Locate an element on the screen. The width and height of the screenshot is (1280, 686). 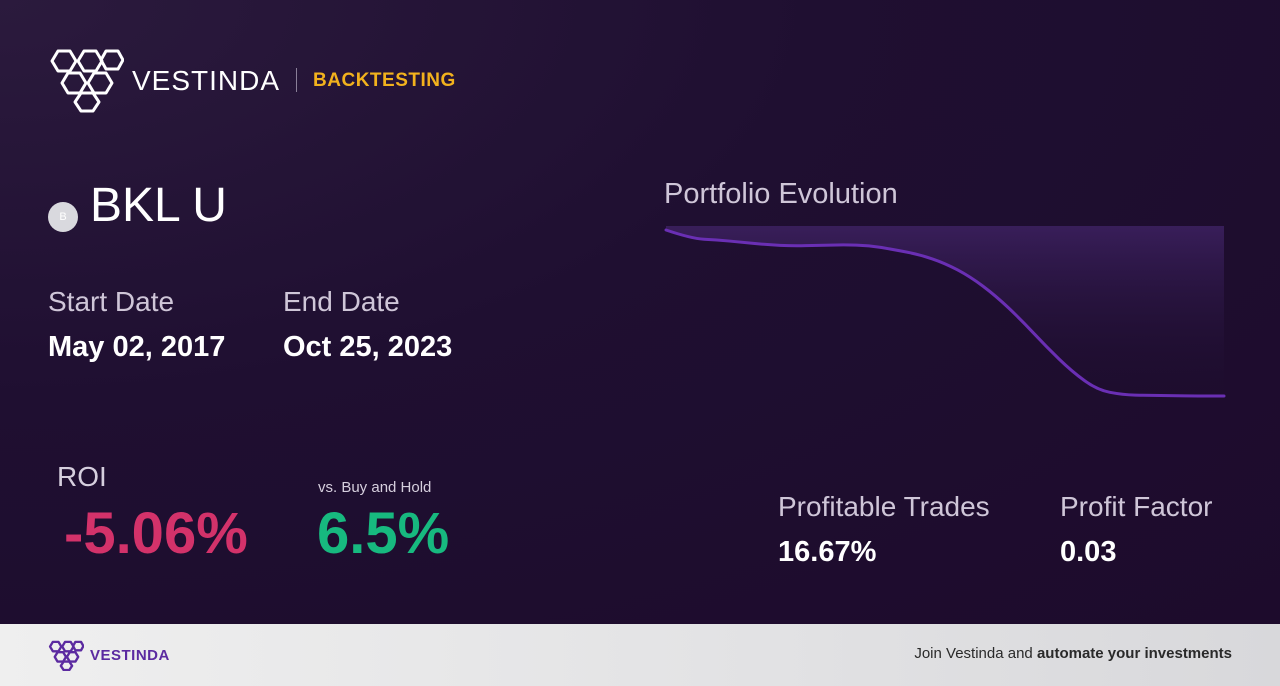
portfolio-line is located at coordinates (945, 313).